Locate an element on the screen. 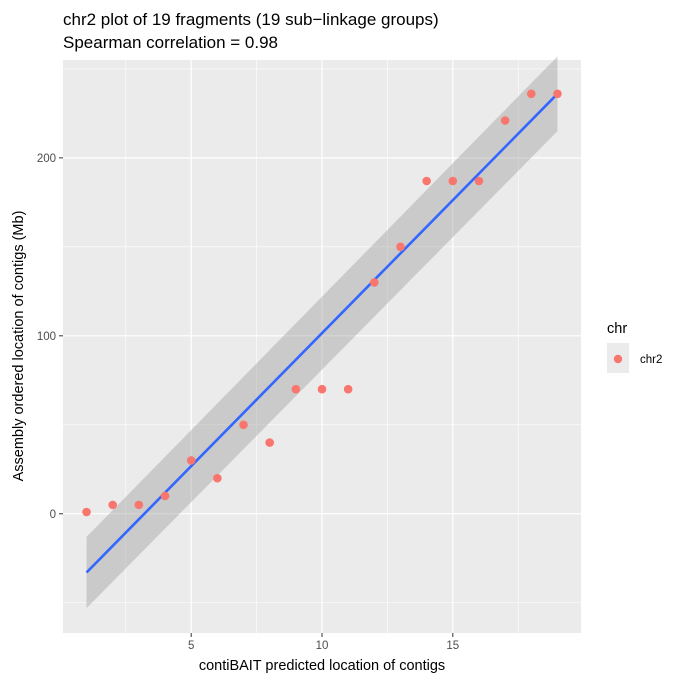 The height and width of the screenshot is (680, 674). chart-subtitle: Spearman correlation = 0.98 is located at coordinates (170, 42).